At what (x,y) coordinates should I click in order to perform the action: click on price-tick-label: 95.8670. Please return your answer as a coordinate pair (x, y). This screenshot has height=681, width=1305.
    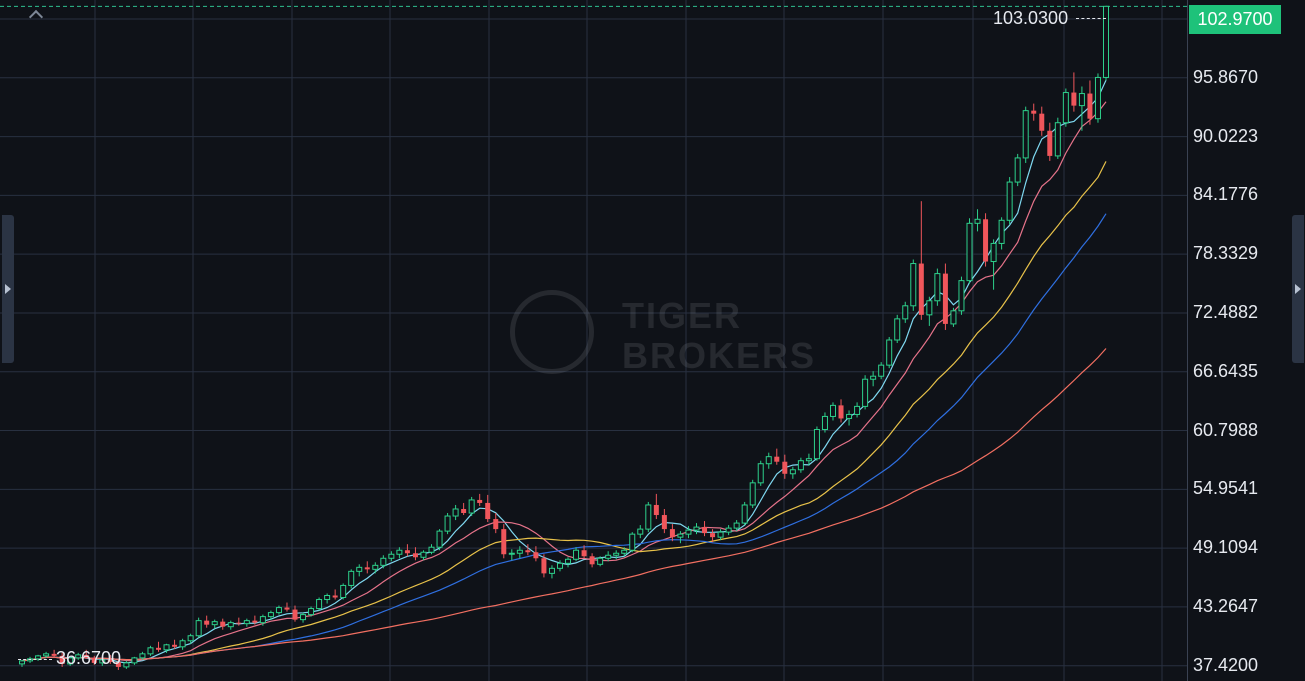
    Looking at the image, I should click on (1226, 76).